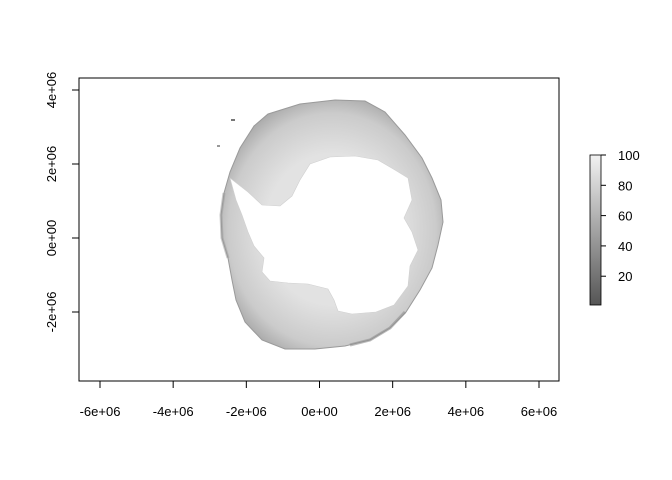 The width and height of the screenshot is (672, 480). Describe the element at coordinates (614, 227) in the screenshot. I see `color-legend: 20 40 60 80 100` at that location.